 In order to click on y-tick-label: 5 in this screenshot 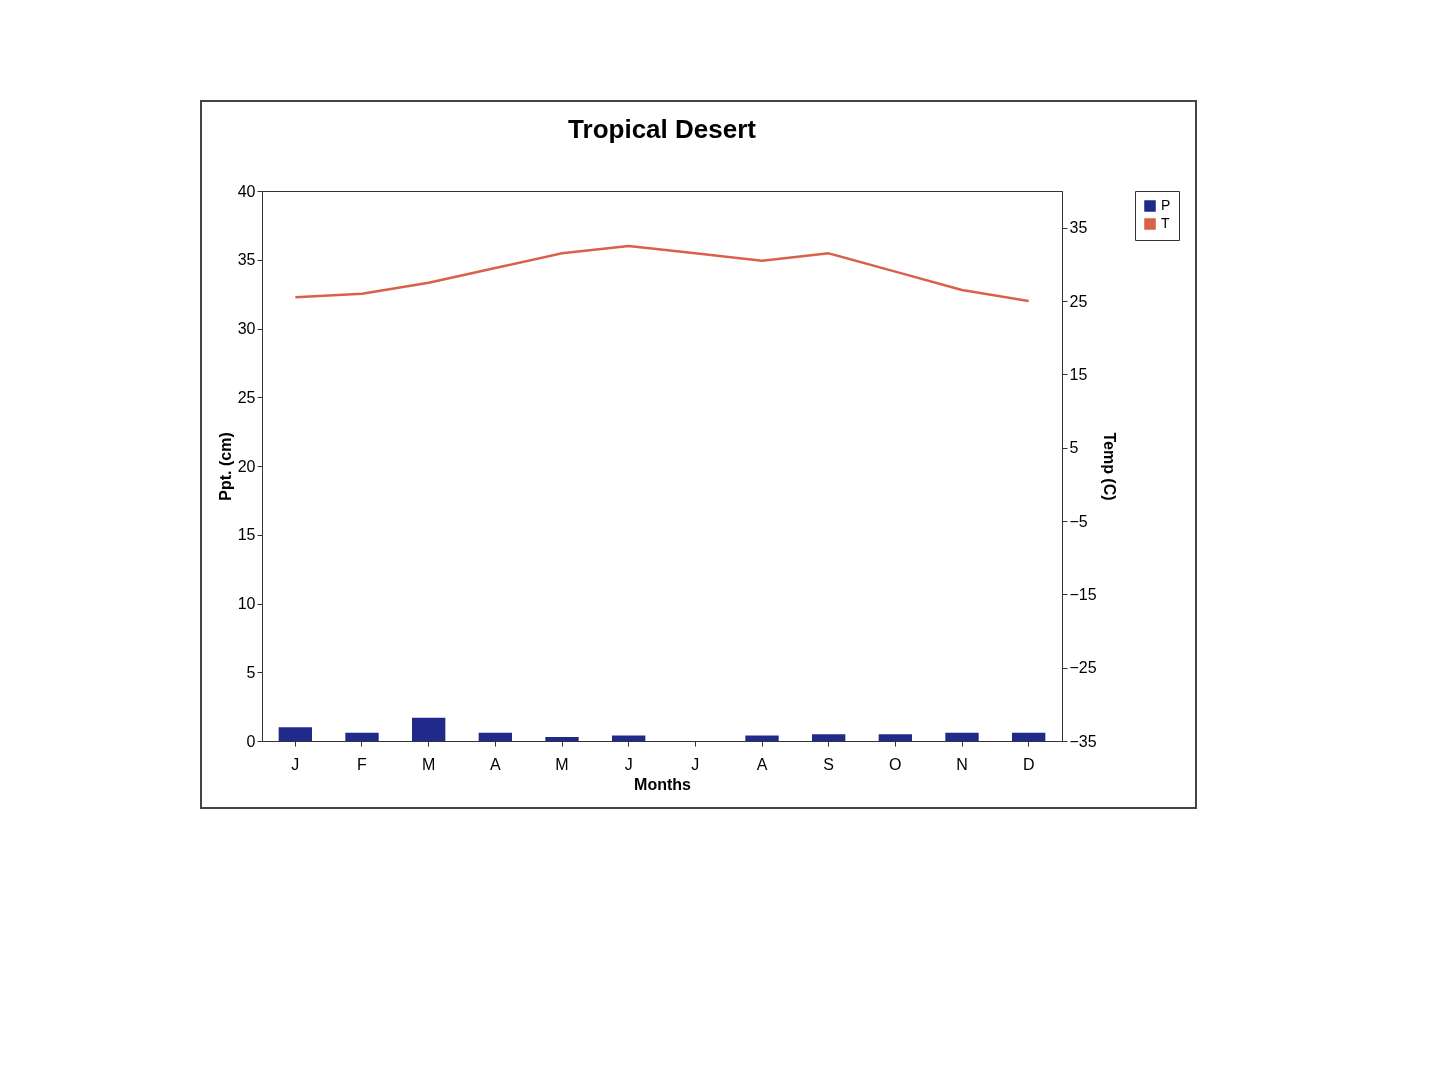, I will do `click(251, 672)`.